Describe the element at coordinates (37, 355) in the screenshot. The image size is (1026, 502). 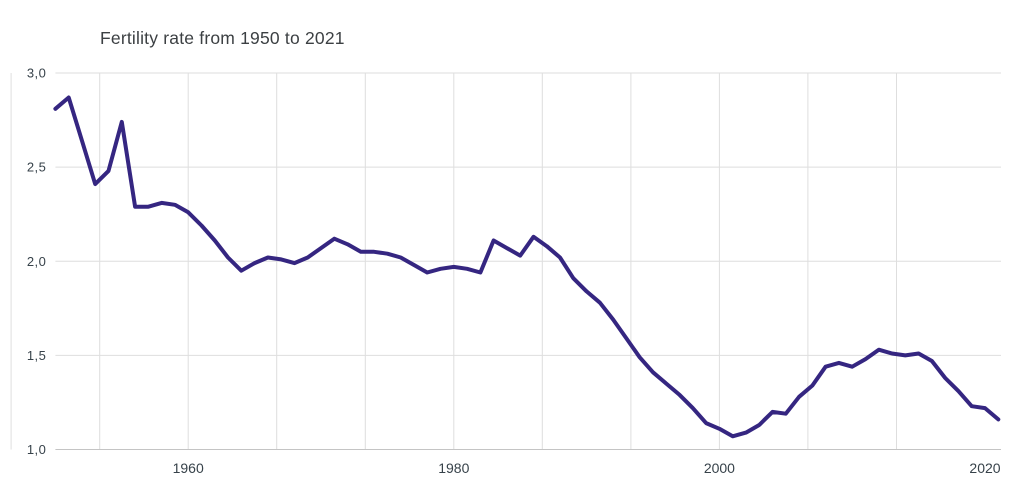
I see `y-tick-label: 1,5` at that location.